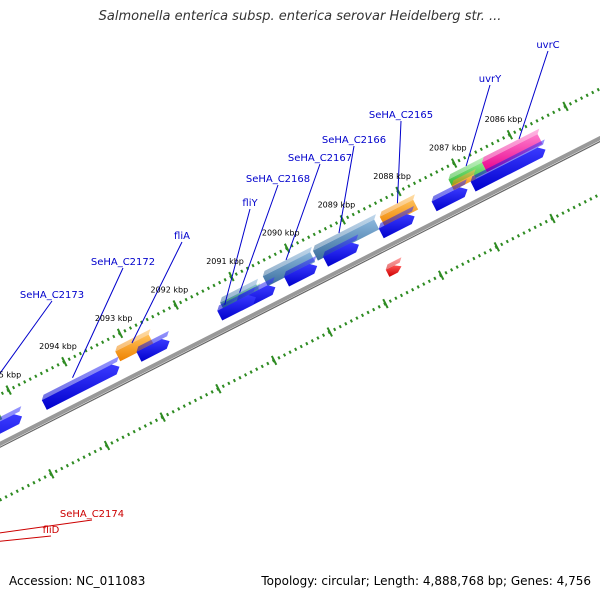 The image size is (600, 600). What do you see at coordinates (26, 538) in the screenshot?
I see `leader-fliD` at bounding box center [26, 538].